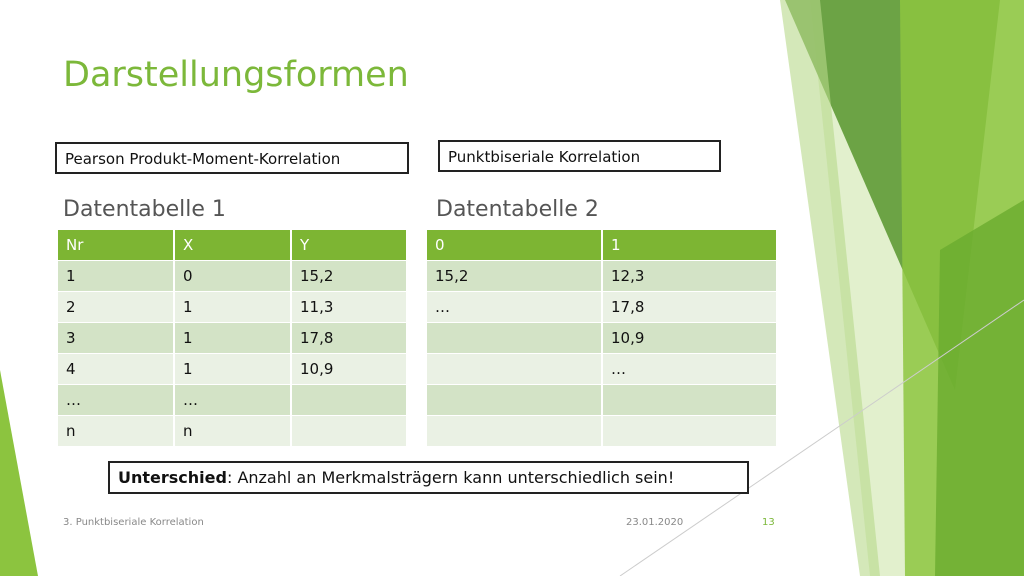  What do you see at coordinates (116, 245) in the screenshot?
I see `table-cell: Nr` at bounding box center [116, 245].